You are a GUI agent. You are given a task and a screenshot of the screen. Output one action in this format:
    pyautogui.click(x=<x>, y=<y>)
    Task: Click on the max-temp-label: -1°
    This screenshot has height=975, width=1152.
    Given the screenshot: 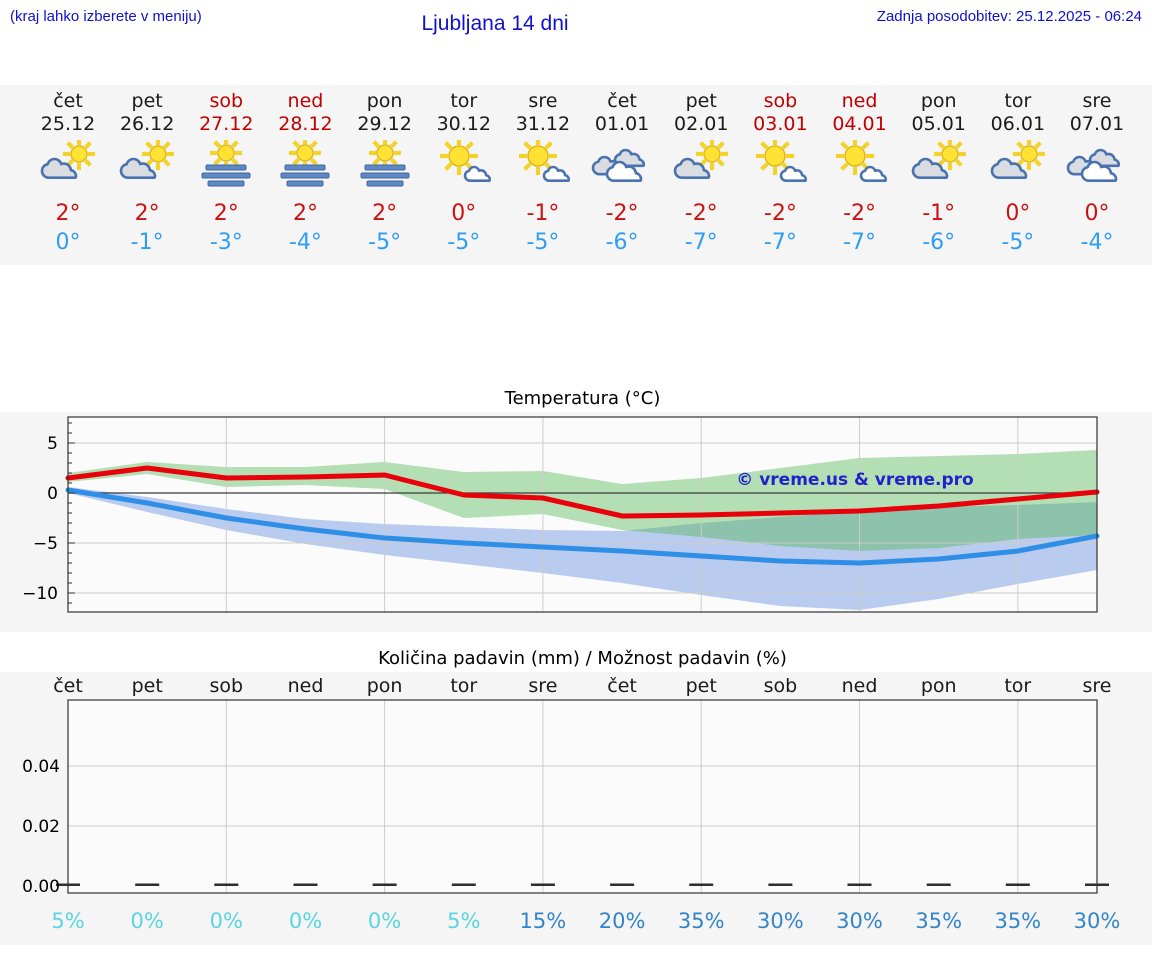 What is the action you would take?
    pyautogui.click(x=543, y=213)
    